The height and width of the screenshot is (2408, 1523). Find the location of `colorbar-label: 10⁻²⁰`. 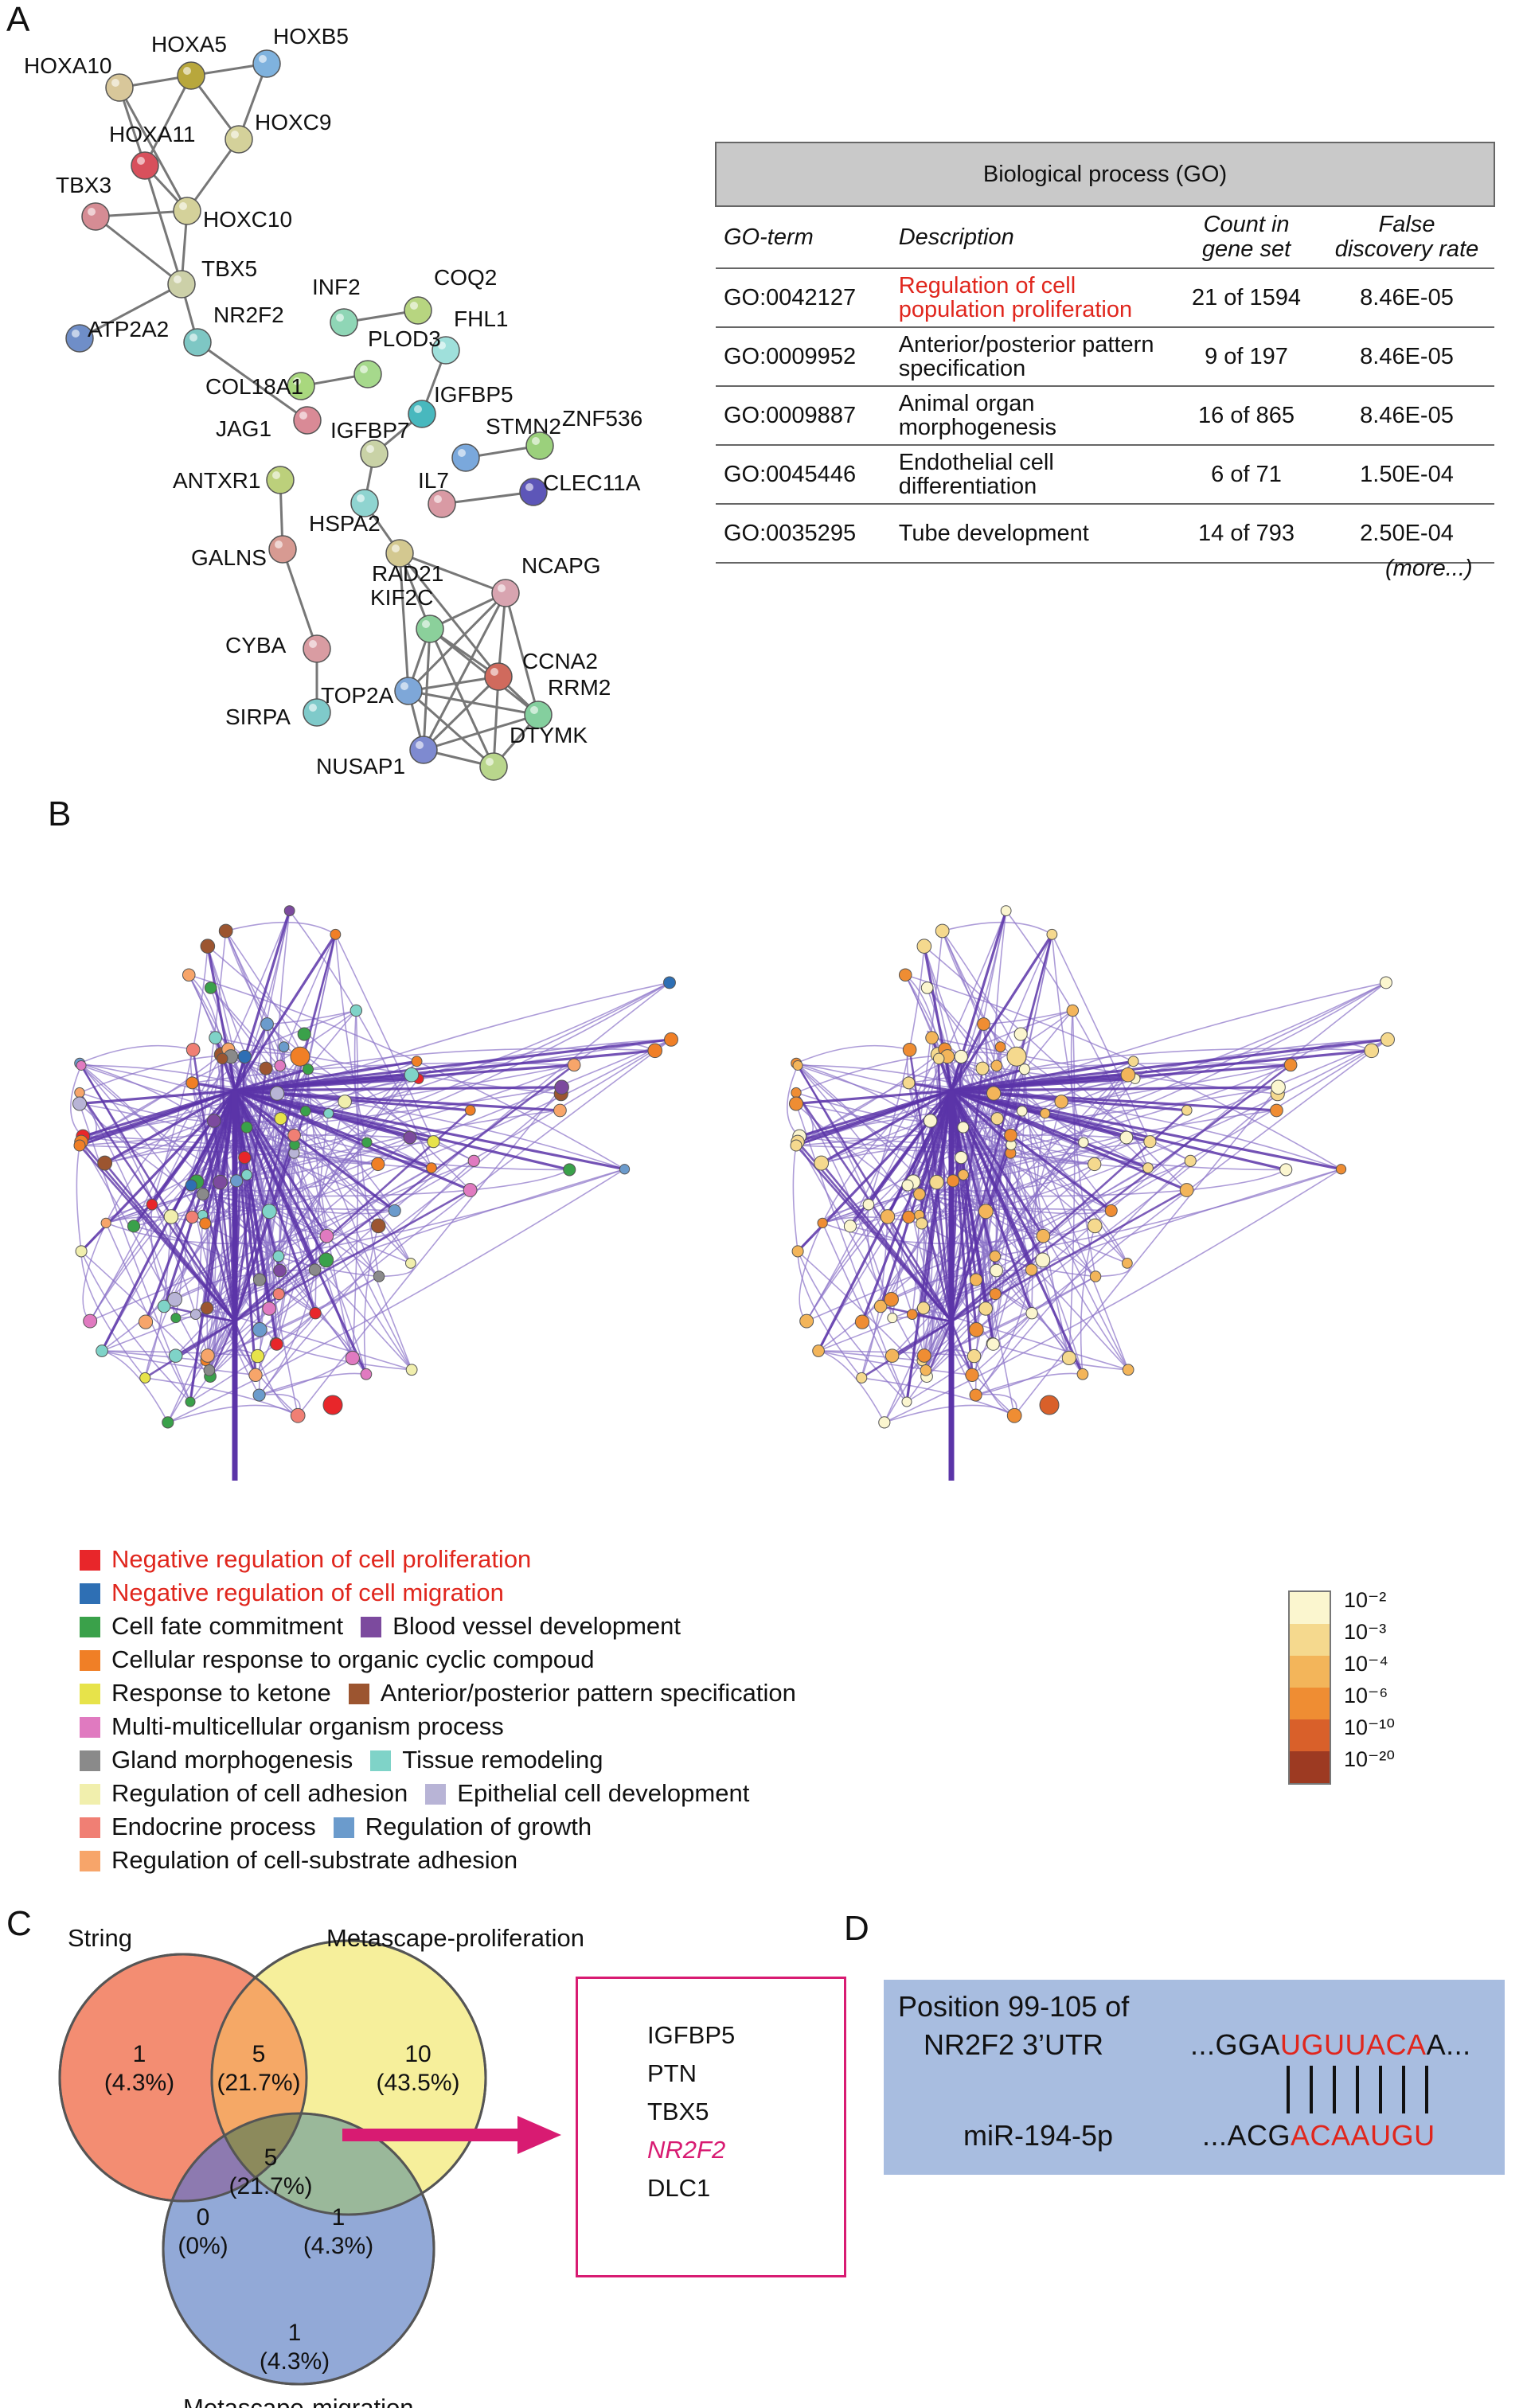

colorbar-label: 10⁻²⁰ is located at coordinates (1370, 1759).